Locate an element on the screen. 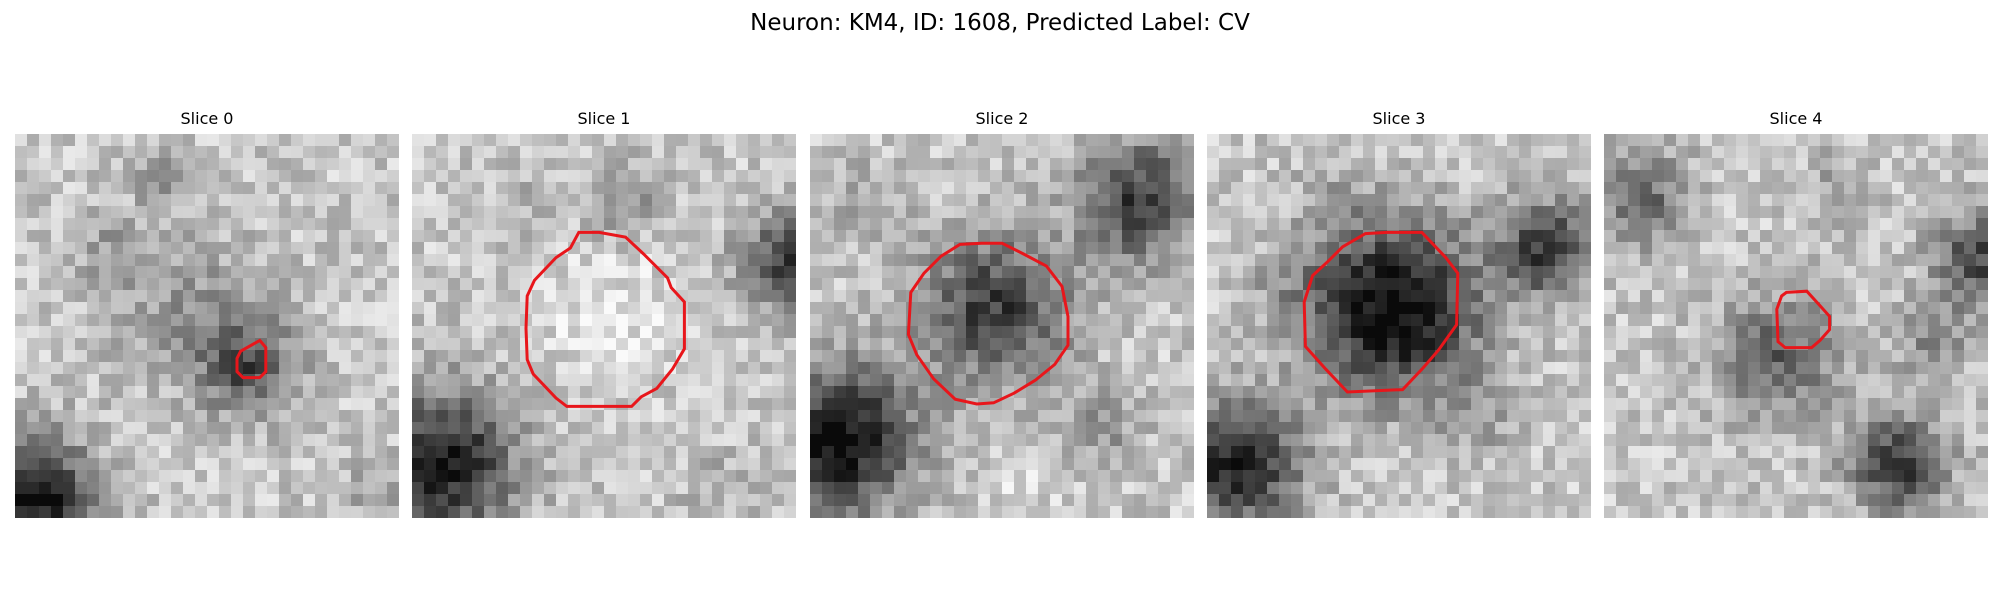 The height and width of the screenshot is (600, 2000). slice-panel-1: Slice 1 is located at coordinates (604, 313).